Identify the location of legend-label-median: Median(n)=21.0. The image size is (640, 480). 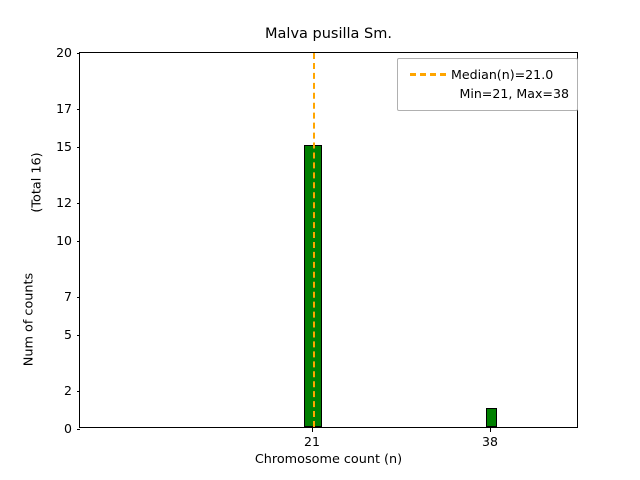
(502, 74).